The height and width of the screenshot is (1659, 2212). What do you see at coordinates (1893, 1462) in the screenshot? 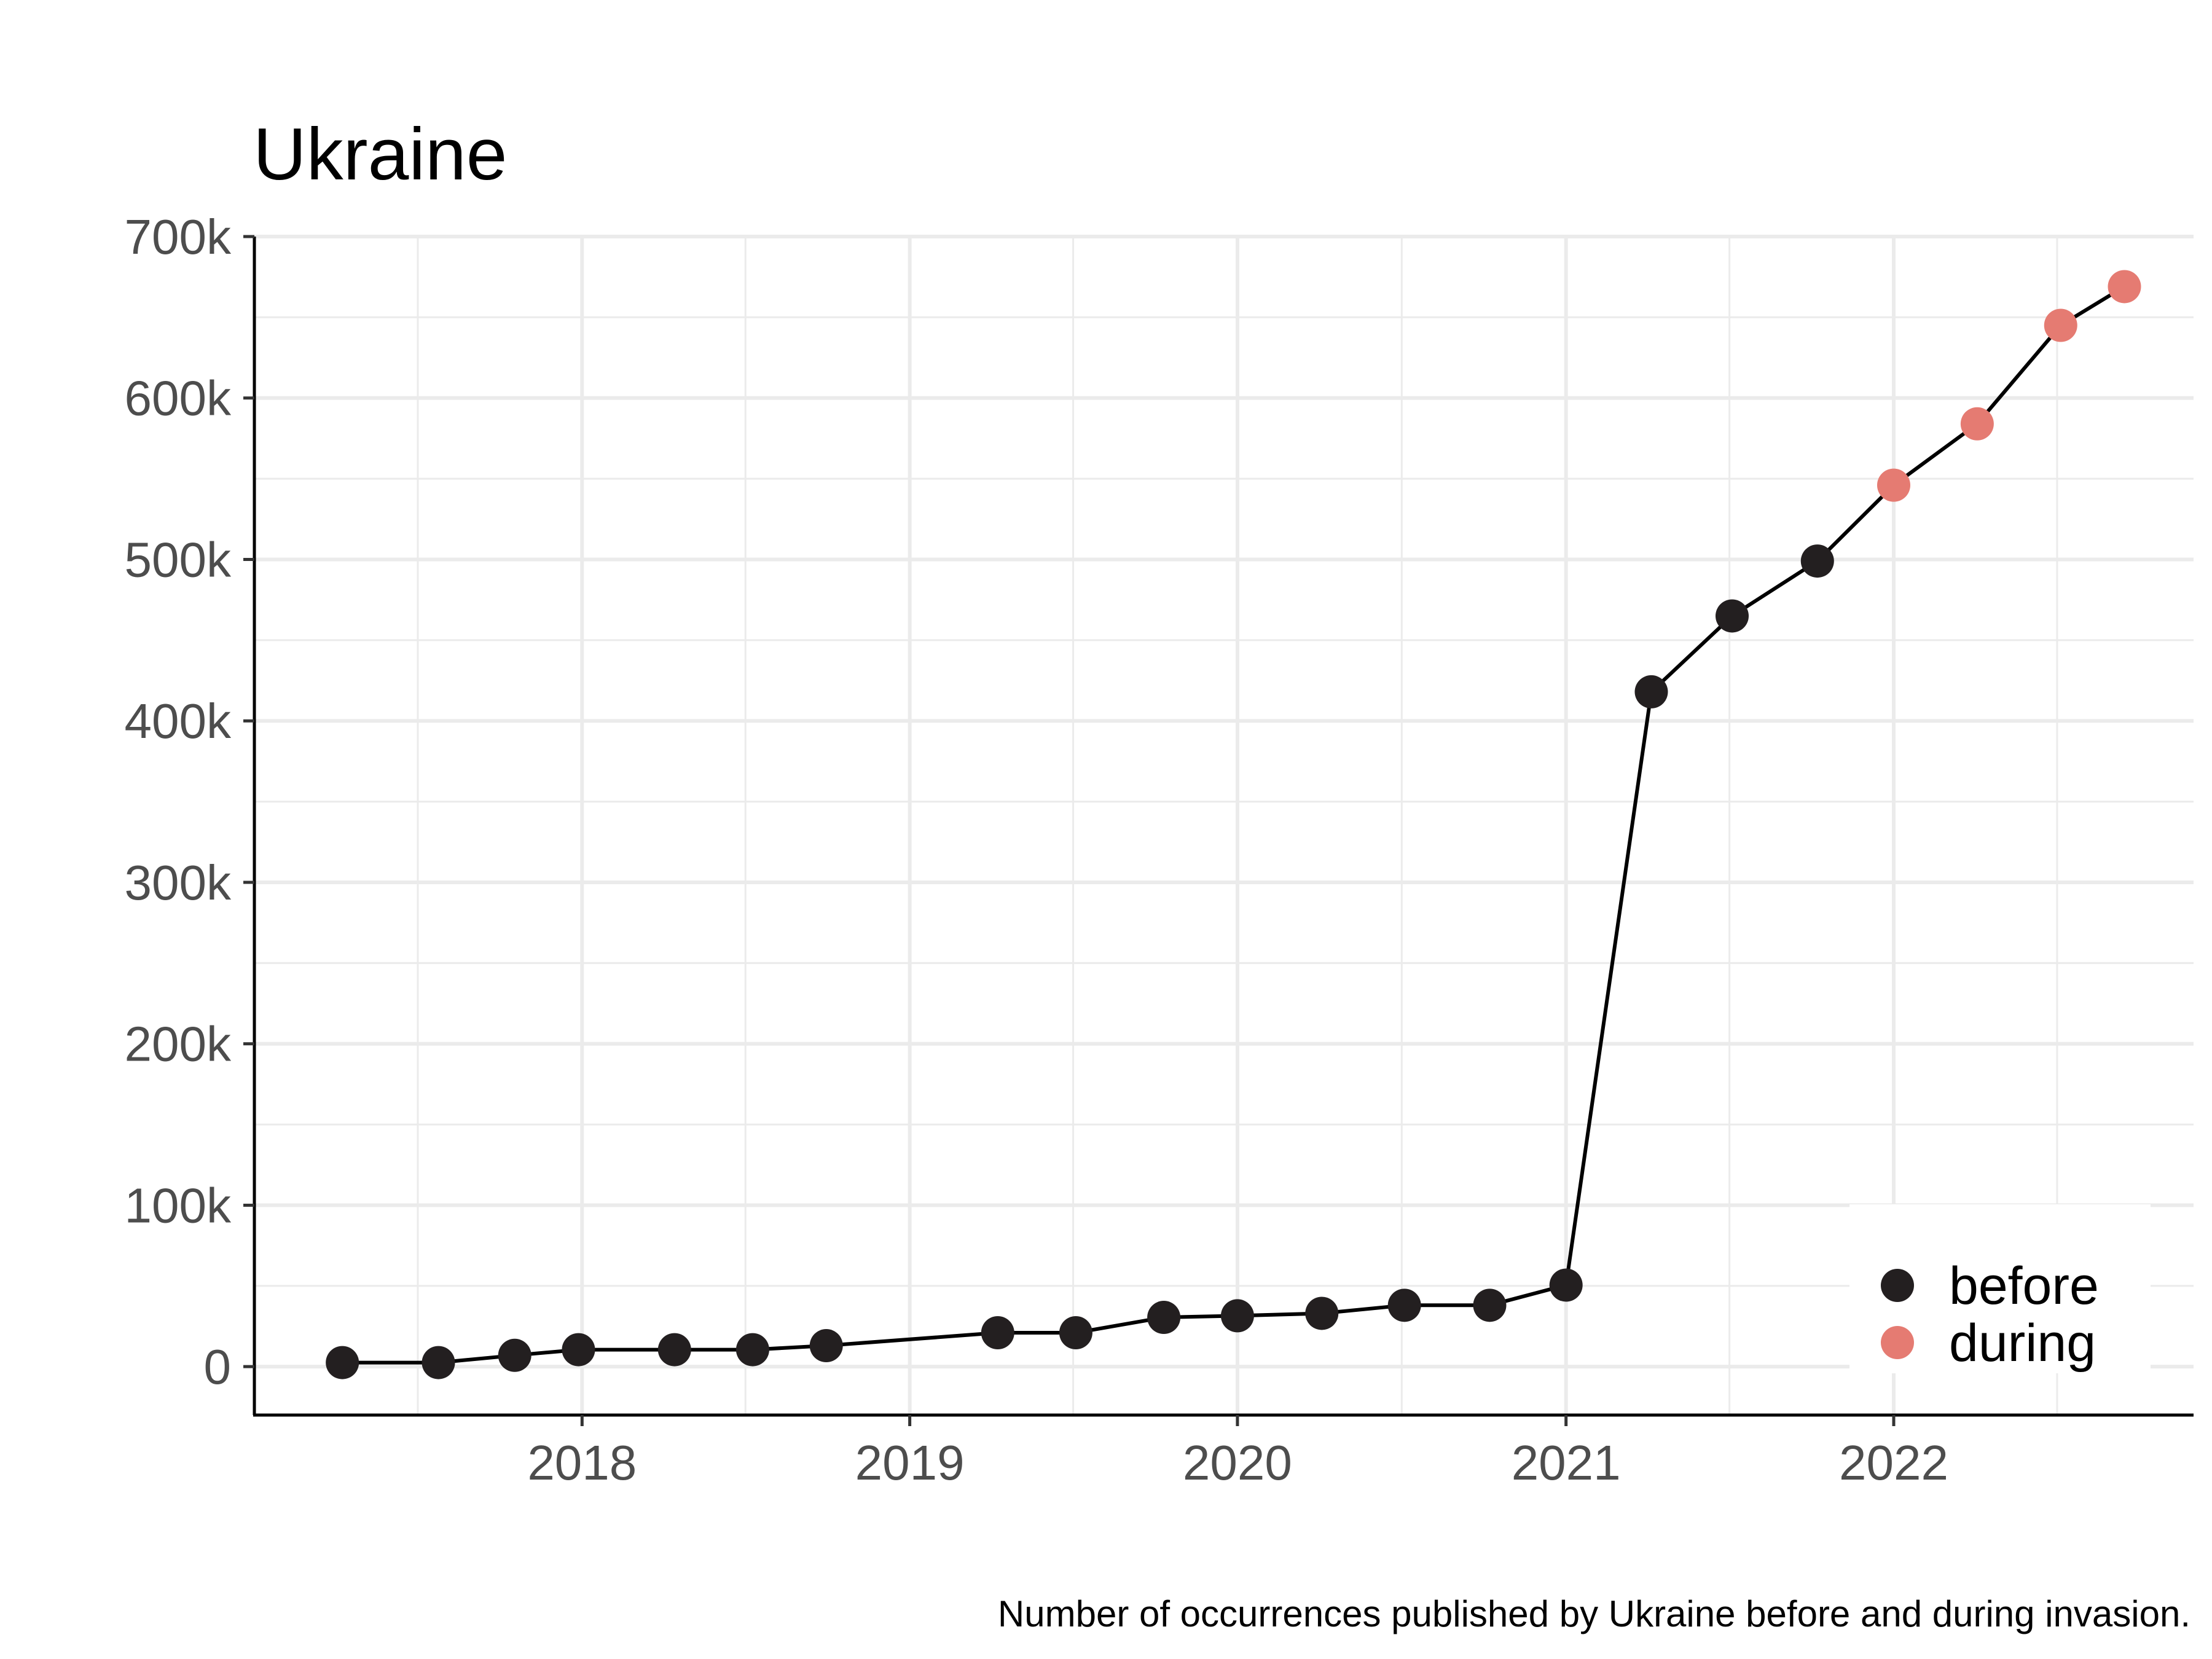
I see `x-tick-label: 2022` at bounding box center [1893, 1462].